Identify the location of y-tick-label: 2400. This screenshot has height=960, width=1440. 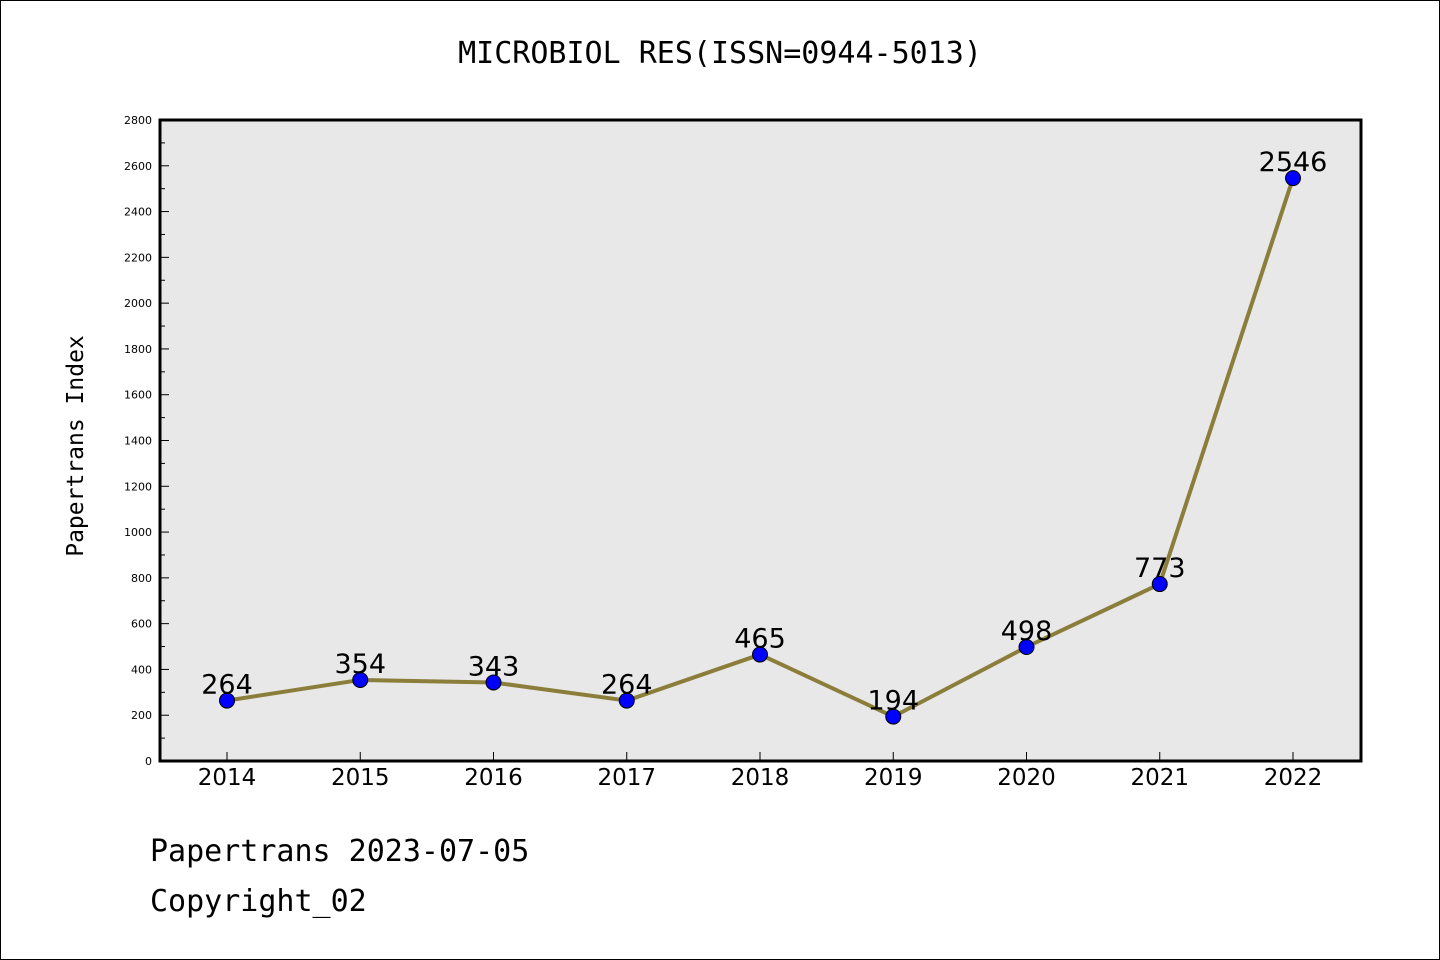
(138, 212).